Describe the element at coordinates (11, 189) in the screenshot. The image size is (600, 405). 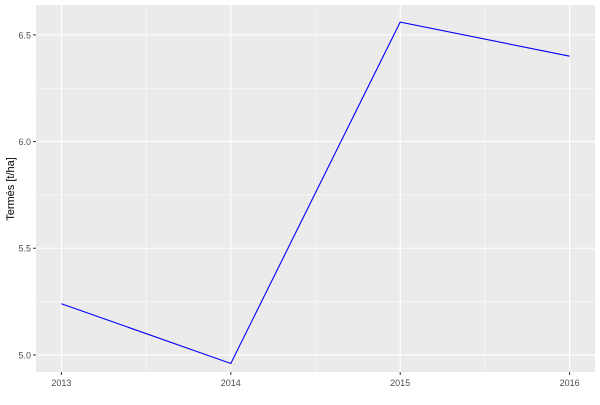
I see `y-axis-label: Termés [t/ha]` at that location.